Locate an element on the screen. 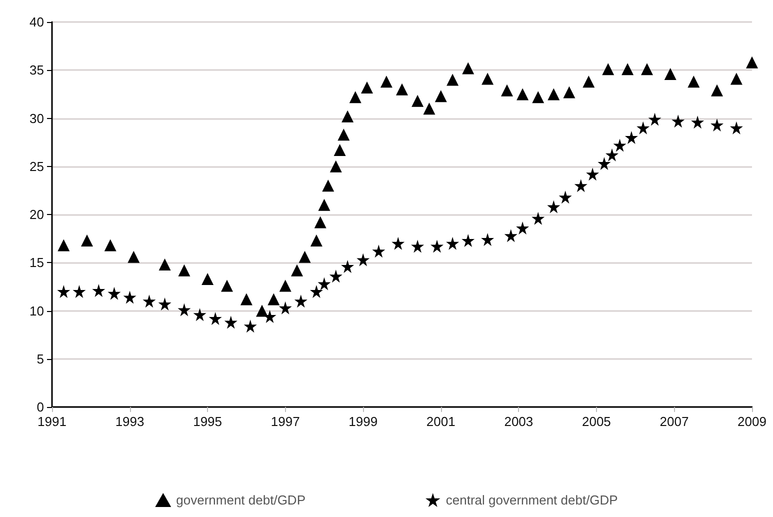 The image size is (773, 517). y-tick-label: 30 is located at coordinates (37, 118).